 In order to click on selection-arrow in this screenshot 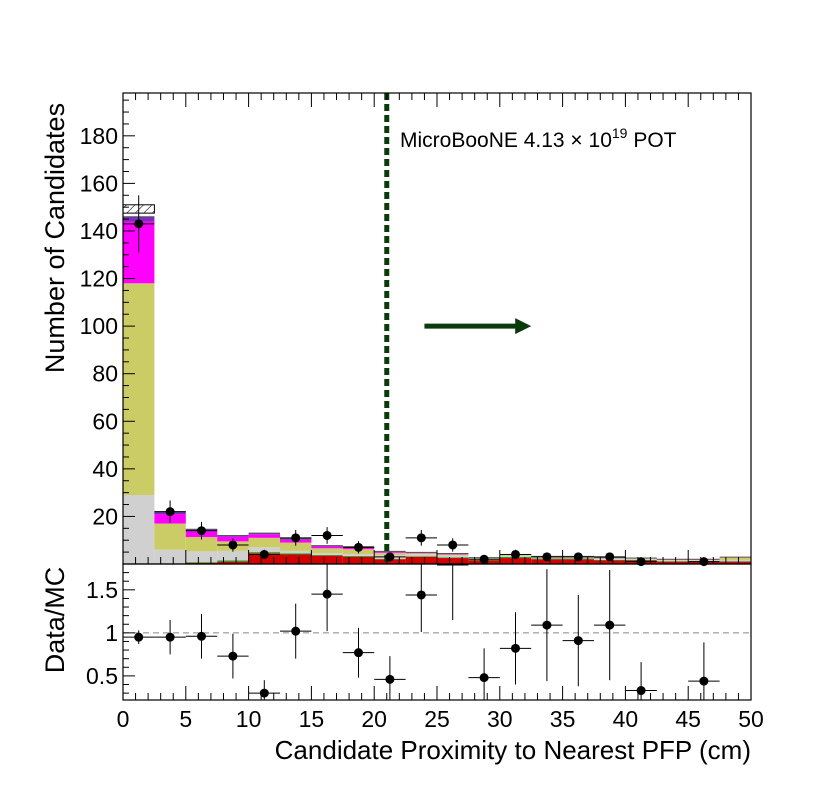, I will do `click(478, 326)`.